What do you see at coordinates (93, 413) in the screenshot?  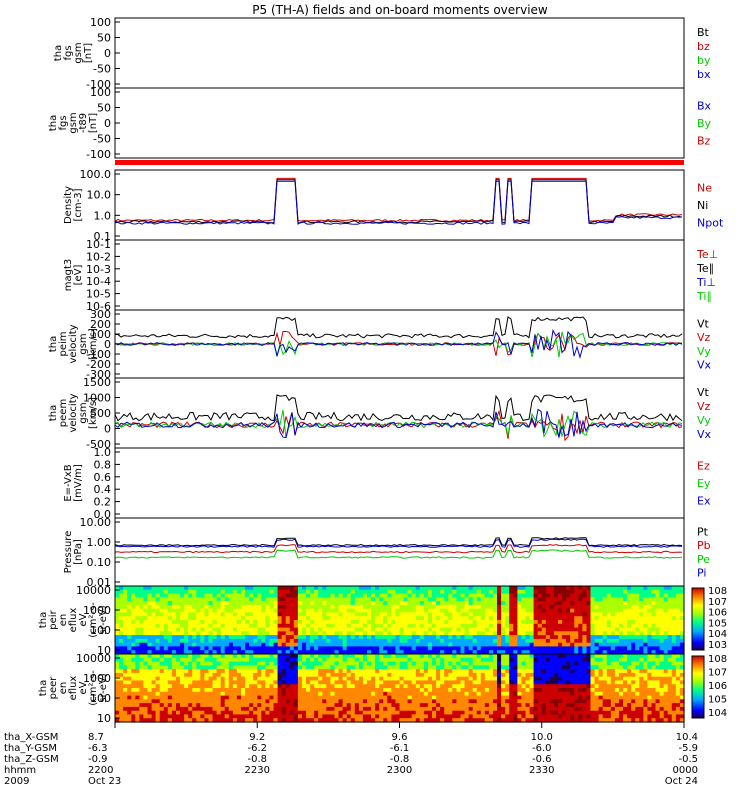 I see `y-axis-label-line: [km/s]` at bounding box center [93, 413].